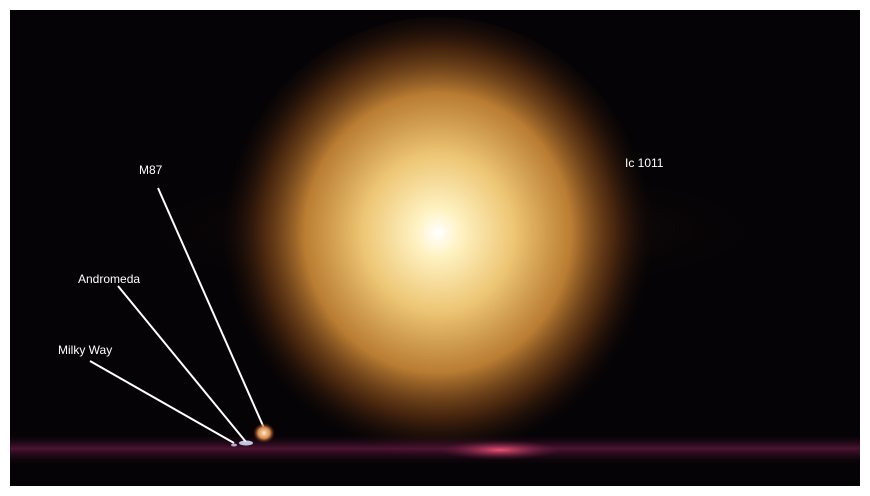 The width and height of the screenshot is (870, 496). I want to click on andromeda-pointer-line, so click(182, 364).